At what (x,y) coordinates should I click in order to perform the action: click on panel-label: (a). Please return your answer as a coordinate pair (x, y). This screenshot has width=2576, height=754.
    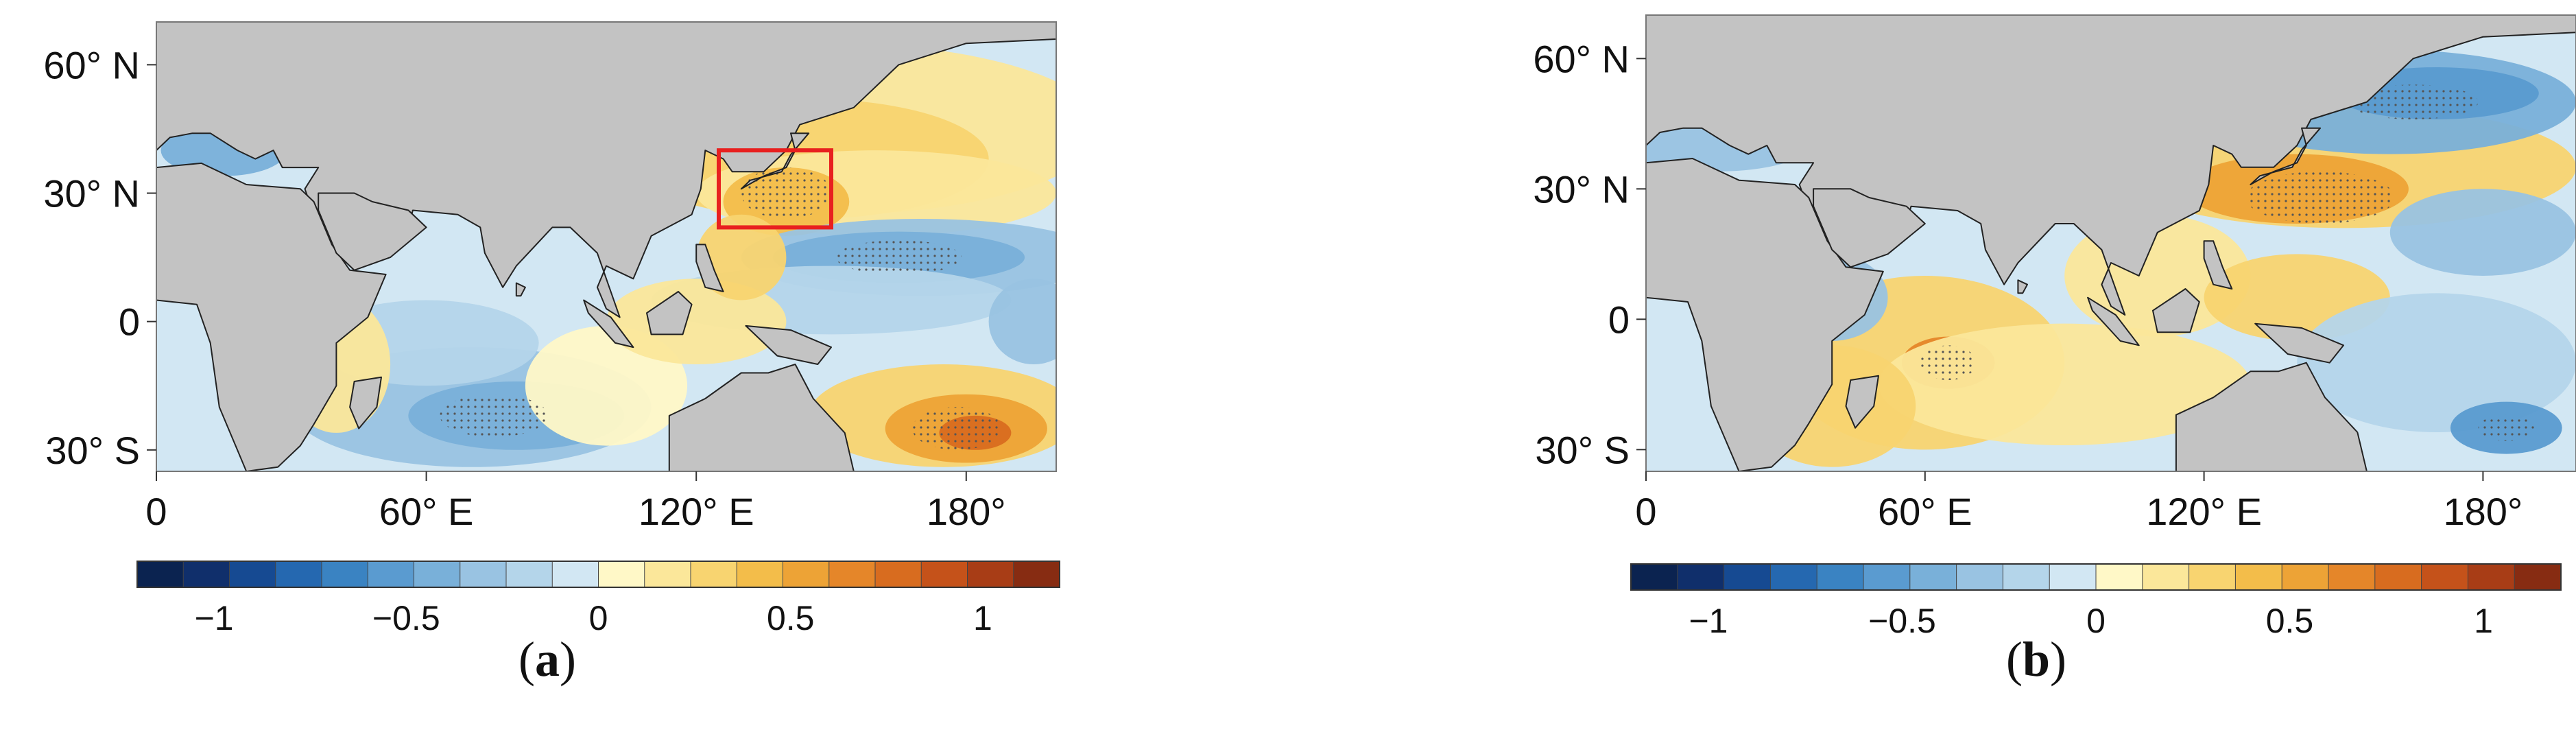
    Looking at the image, I should click on (547, 659).